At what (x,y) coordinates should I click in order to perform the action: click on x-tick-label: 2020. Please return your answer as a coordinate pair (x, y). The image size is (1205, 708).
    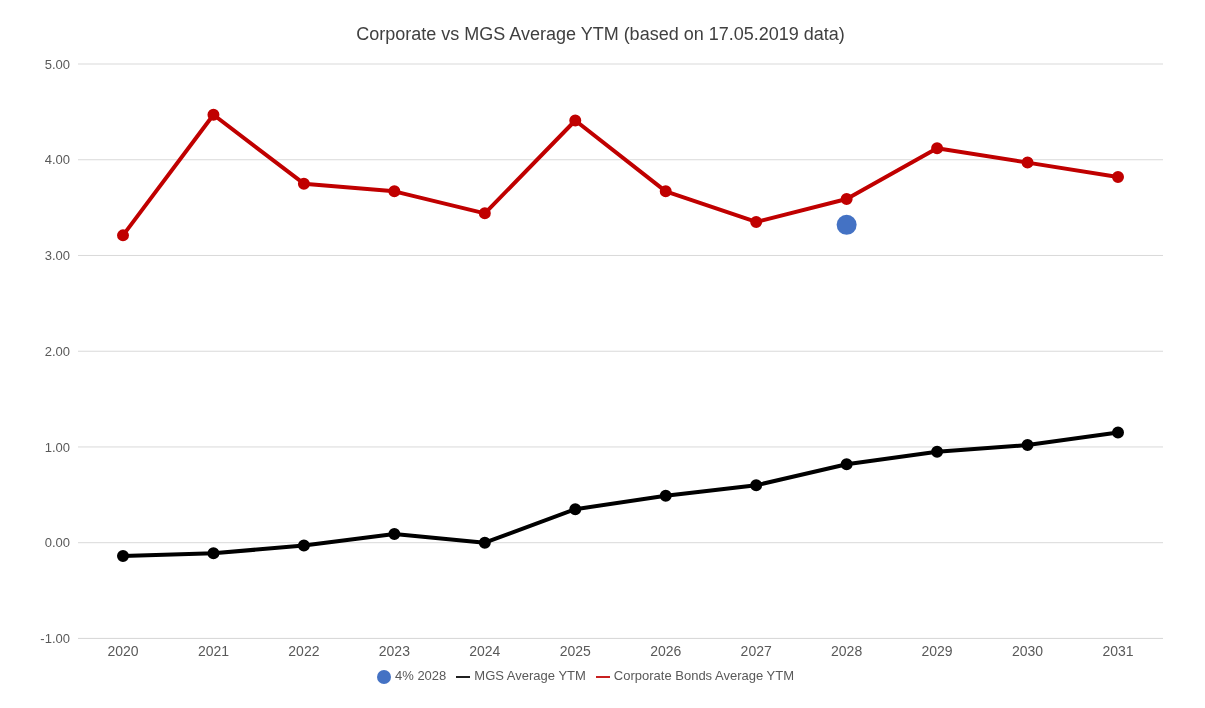
    Looking at the image, I should click on (123, 651).